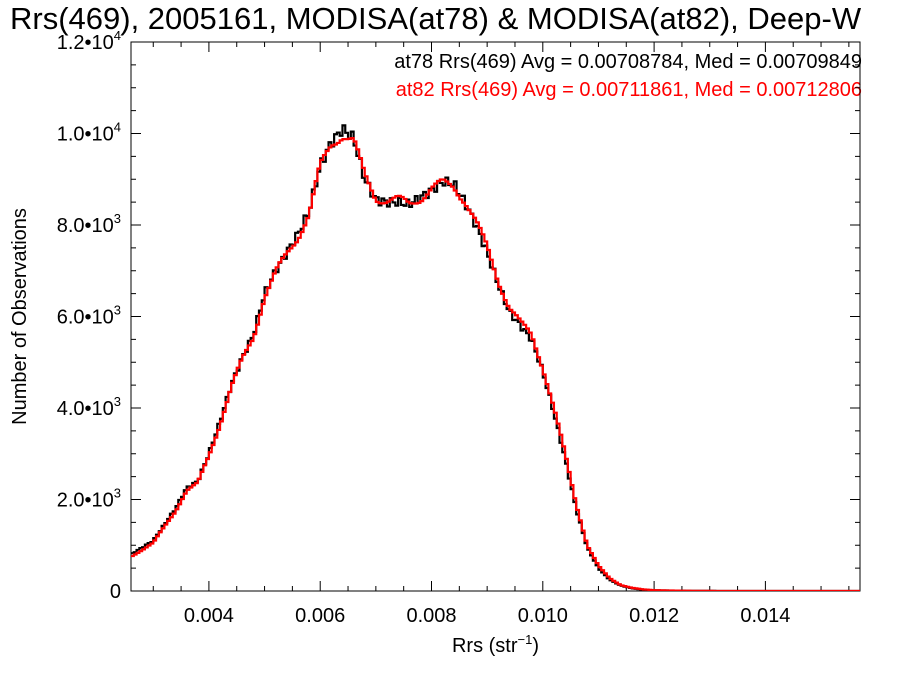  Describe the element at coordinates (765, 616) in the screenshot. I see `x-tick-label: 0.014` at that location.